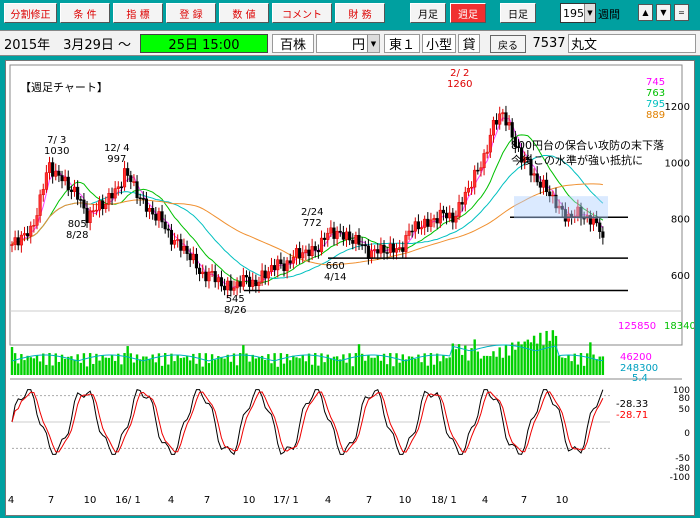  I want to click on financials-button: 財 務, so click(360, 13).